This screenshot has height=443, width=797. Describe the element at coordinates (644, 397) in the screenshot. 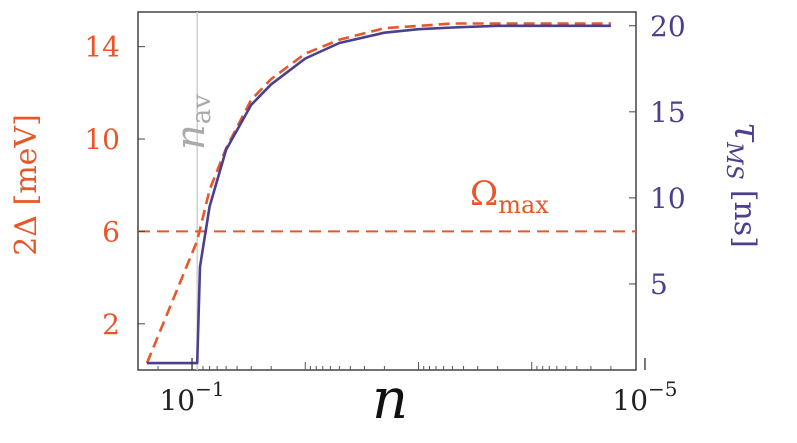

I see `x-tick-label: 10⁻⁵` at that location.